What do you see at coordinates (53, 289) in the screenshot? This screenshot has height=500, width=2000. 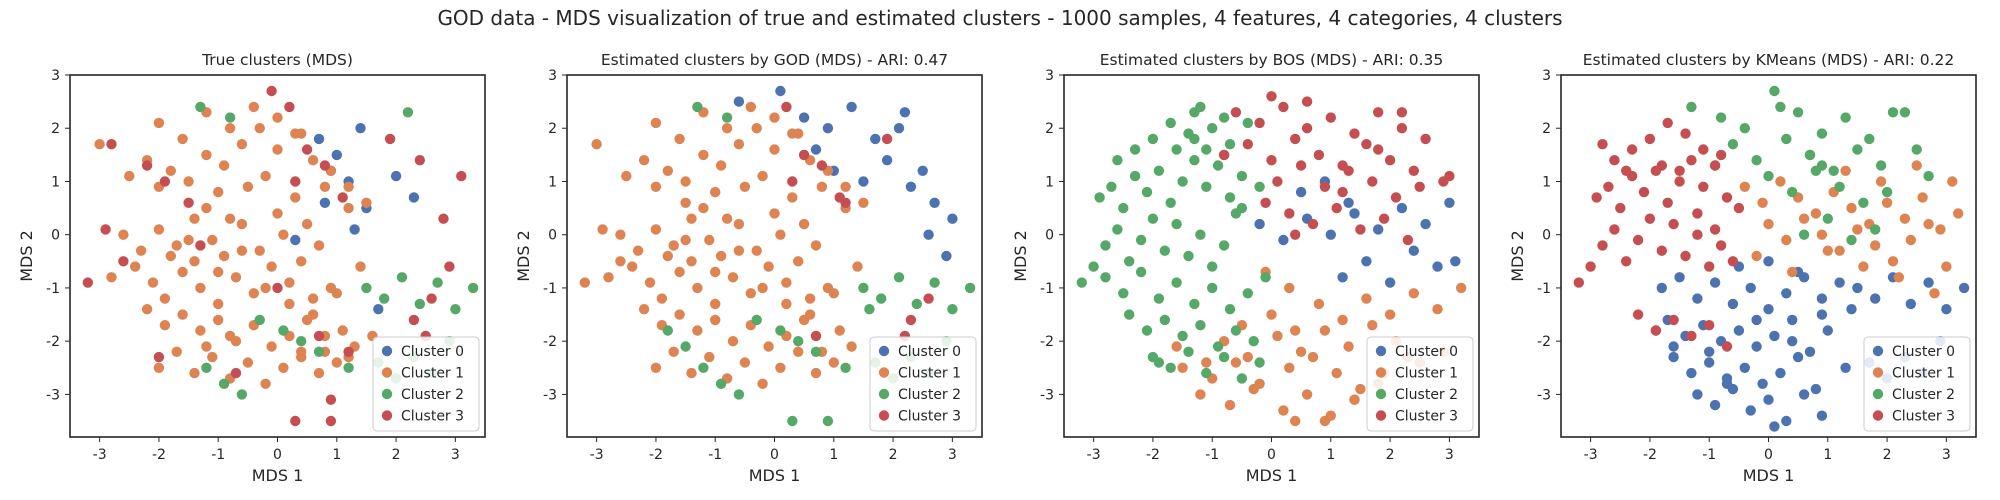 I see `y-tick-label: -1` at bounding box center [53, 289].